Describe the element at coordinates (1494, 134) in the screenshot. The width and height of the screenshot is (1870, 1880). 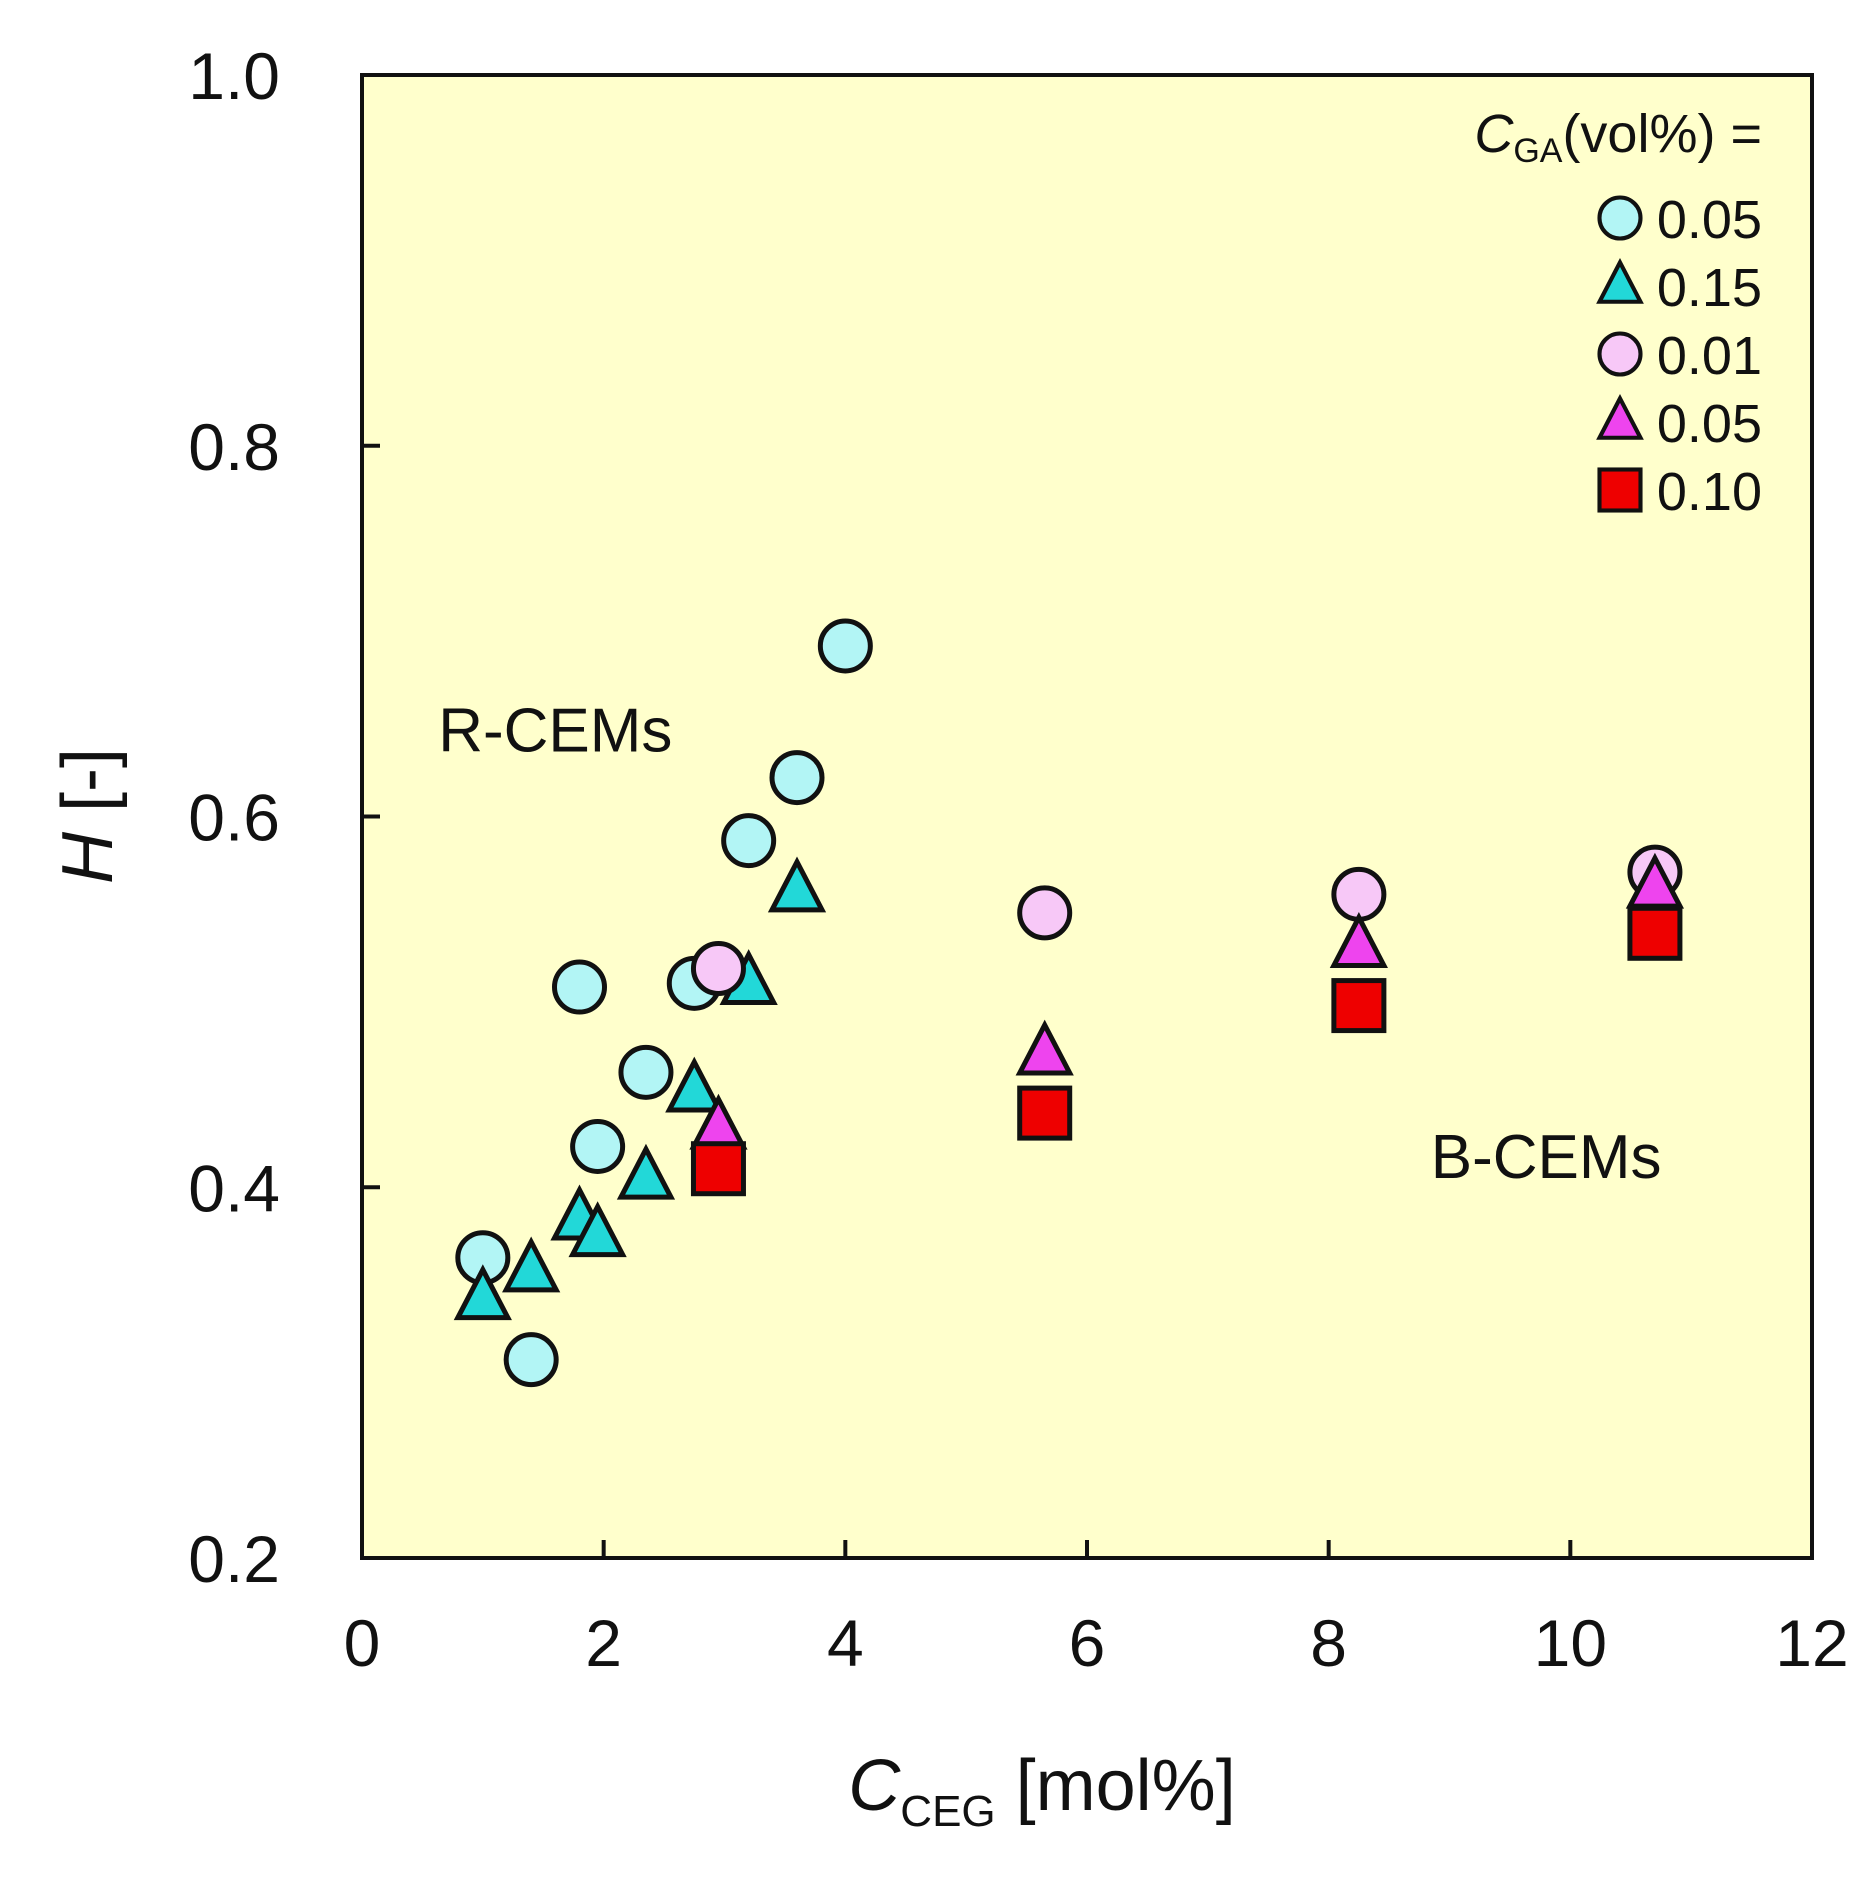
I see `legend-title-symbol: C` at that location.